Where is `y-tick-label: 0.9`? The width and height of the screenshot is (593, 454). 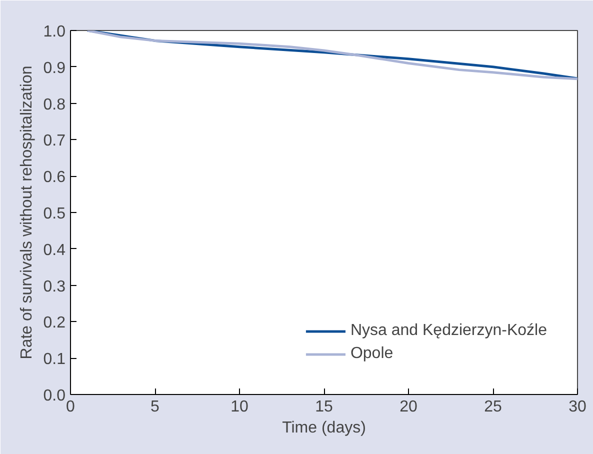
y-tick-label: 0.9 is located at coordinates (54, 68).